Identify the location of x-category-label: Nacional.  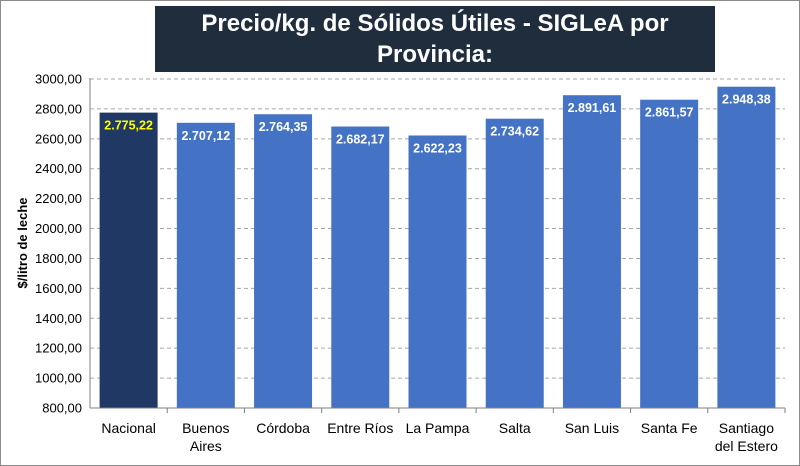
(128, 428).